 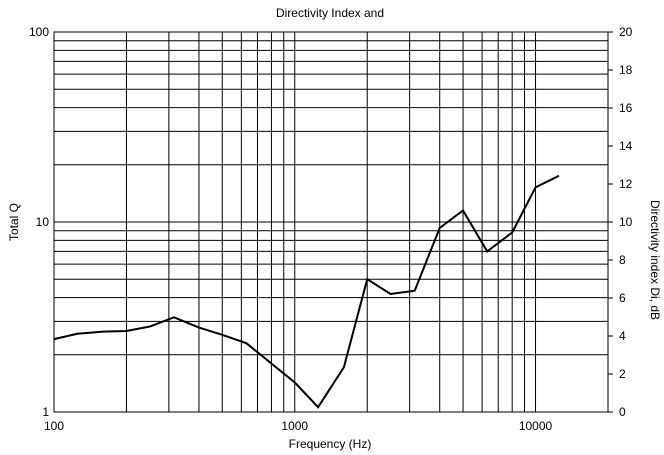 What do you see at coordinates (14, 222) in the screenshot?
I see `y-left-axis-label: Total Q` at bounding box center [14, 222].